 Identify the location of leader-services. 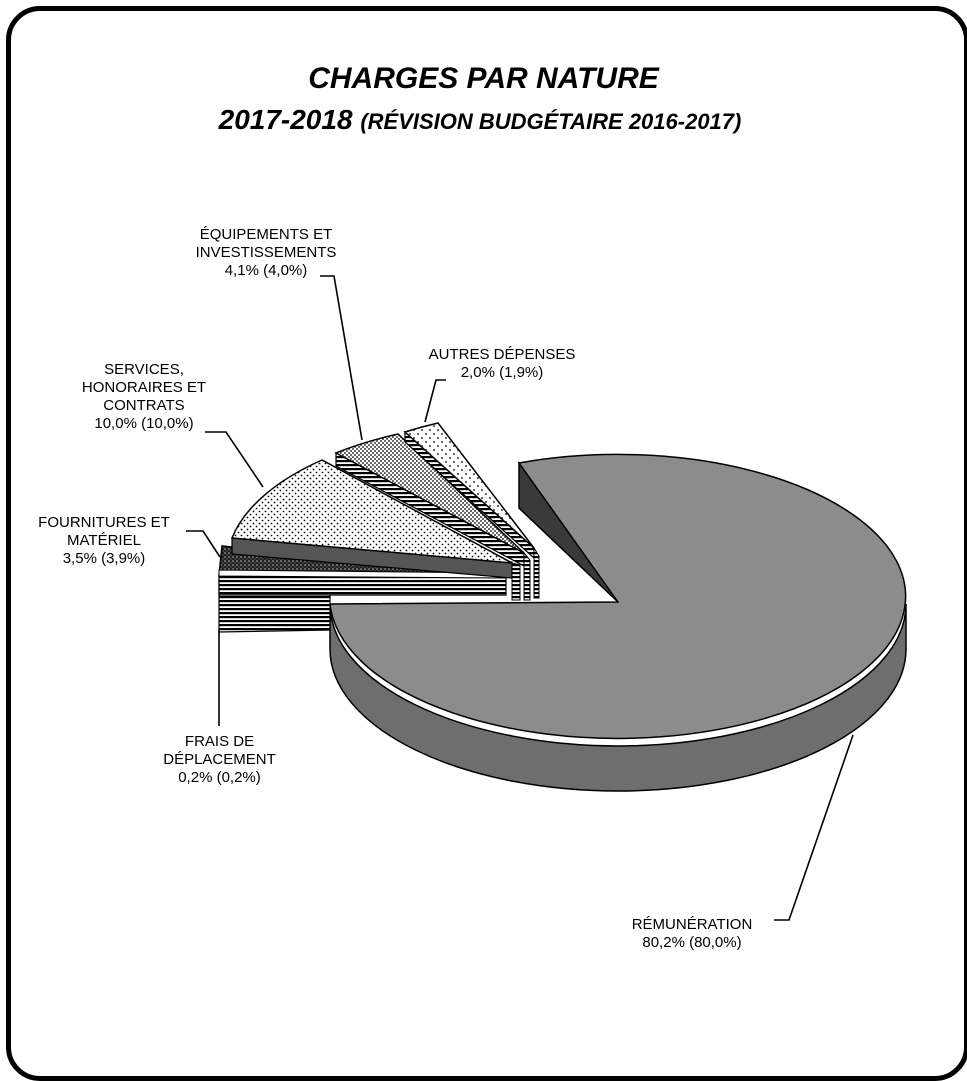
(234, 459).